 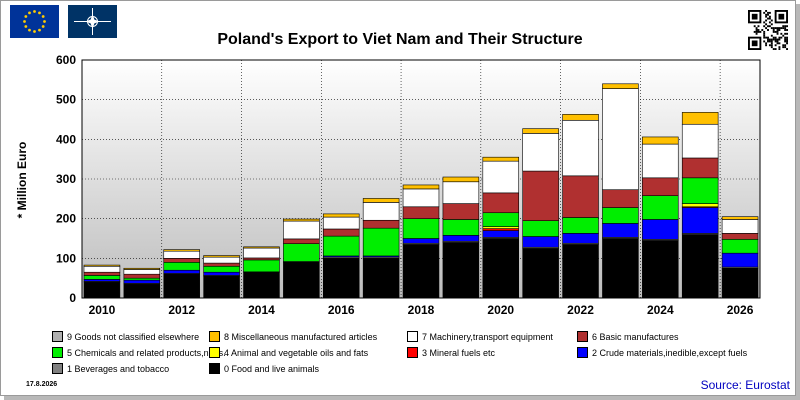 I want to click on legend-label: 6 Basic manufactures, so click(x=635, y=336).